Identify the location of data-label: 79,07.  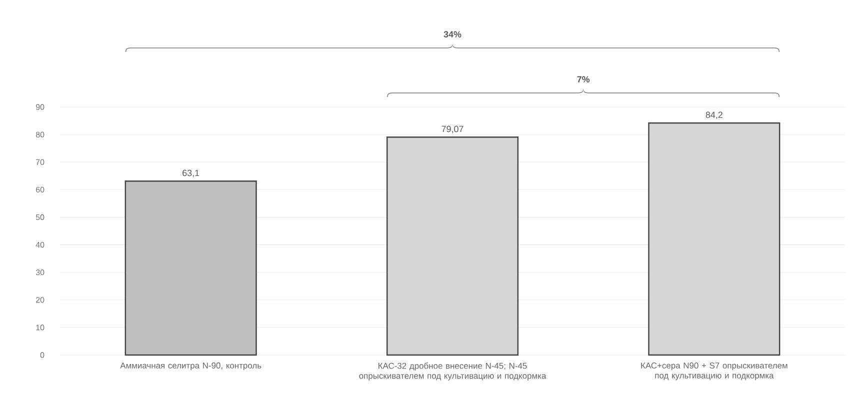
(453, 130).